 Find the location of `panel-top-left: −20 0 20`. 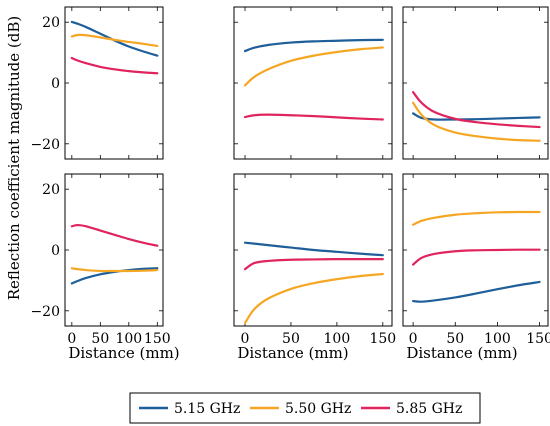

panel-top-left: −20 0 20 is located at coordinates (97, 83).